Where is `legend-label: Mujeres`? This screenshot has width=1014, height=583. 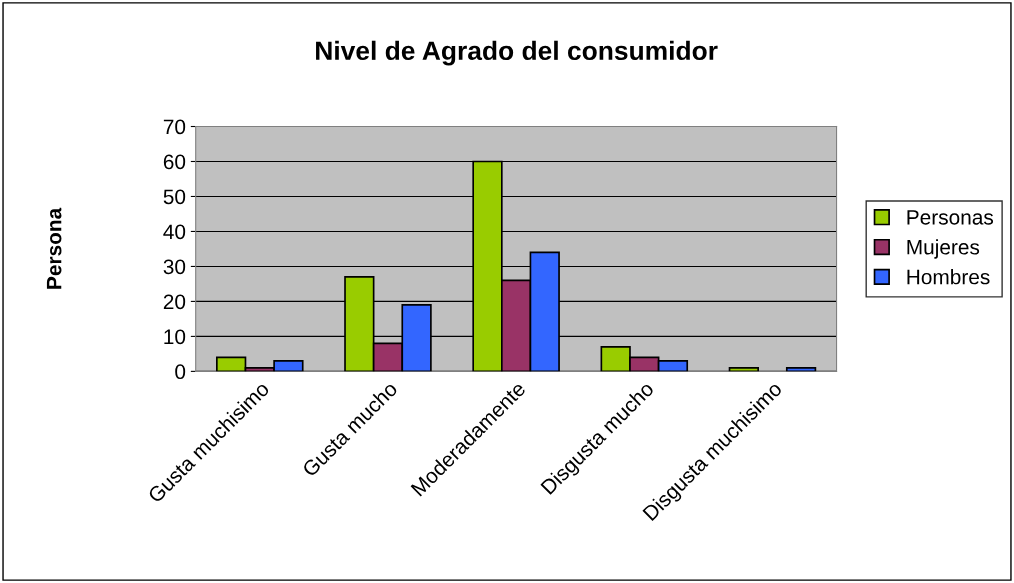 legend-label: Mujeres is located at coordinates (943, 249).